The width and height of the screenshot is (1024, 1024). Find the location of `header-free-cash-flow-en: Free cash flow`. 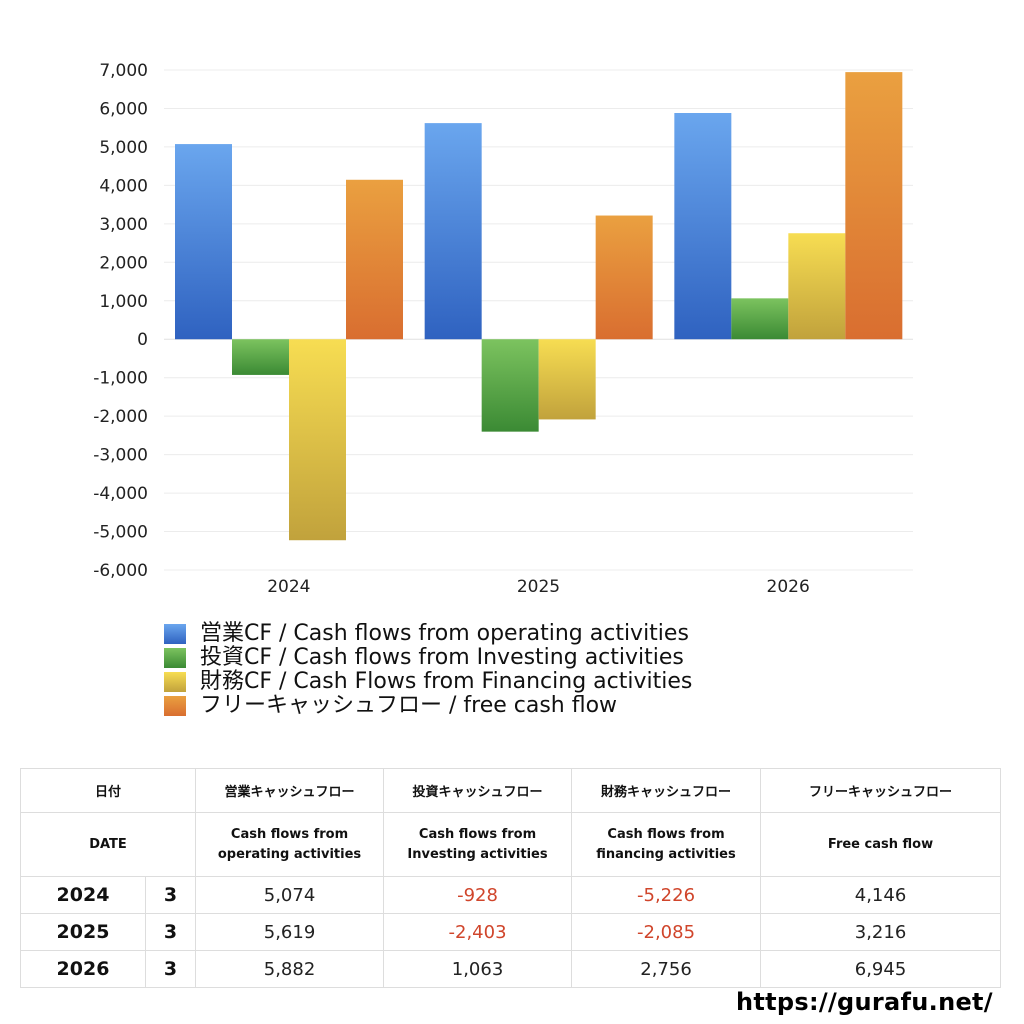

header-free-cash-flow-en: Free cash flow is located at coordinates (881, 844).